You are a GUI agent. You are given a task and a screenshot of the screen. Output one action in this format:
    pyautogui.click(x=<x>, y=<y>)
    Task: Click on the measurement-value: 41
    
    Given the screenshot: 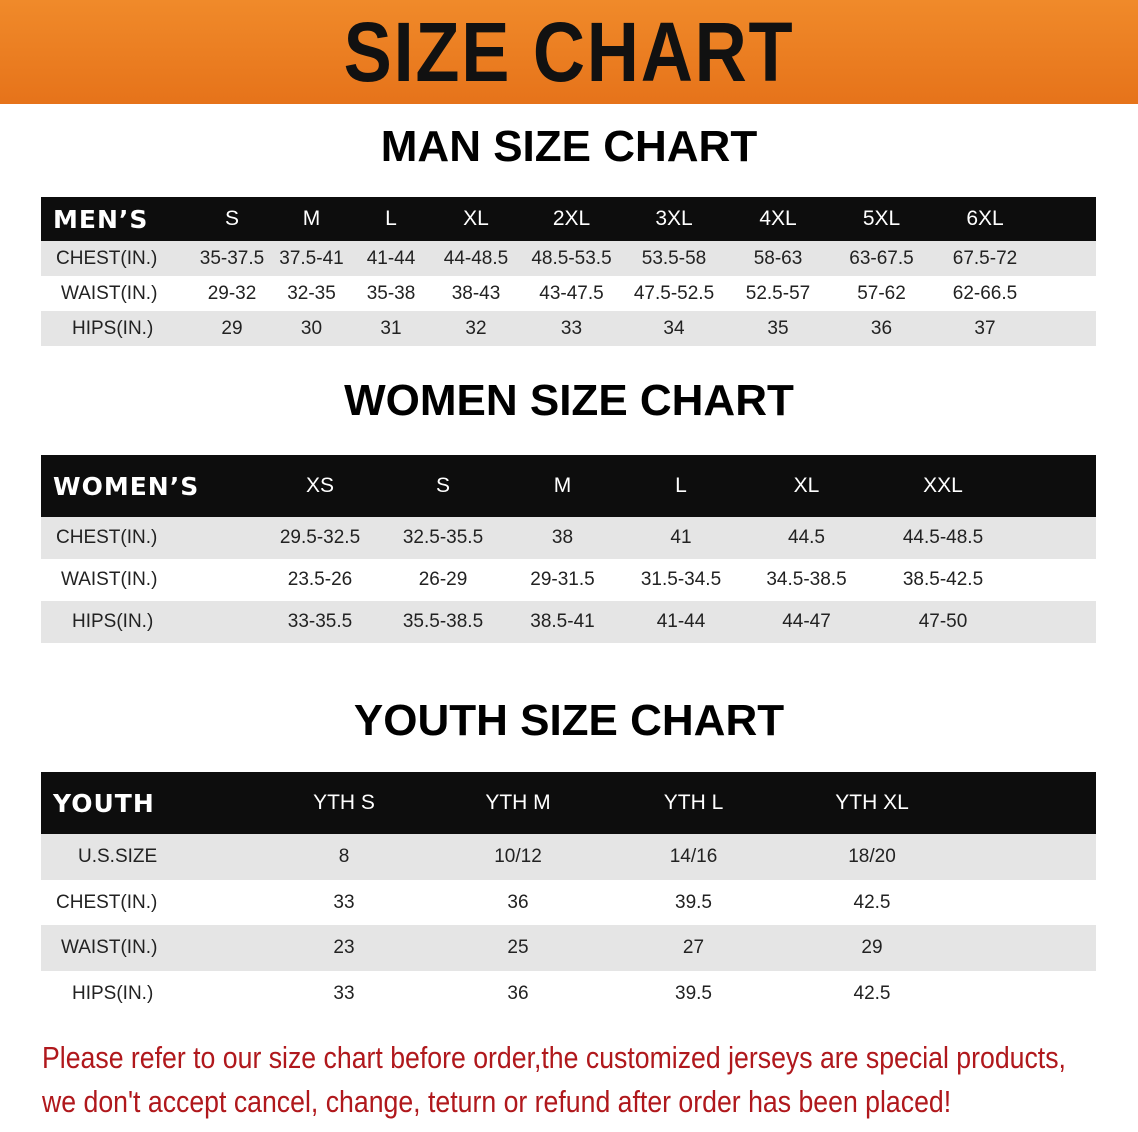 What is the action you would take?
    pyautogui.click(x=681, y=537)
    